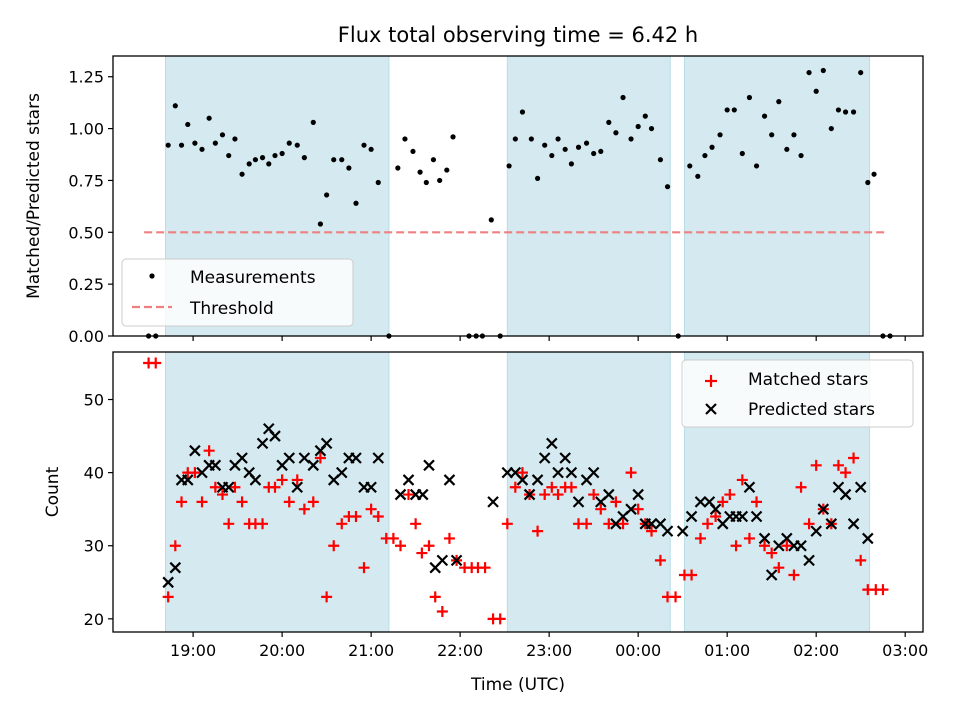 The width and height of the screenshot is (960, 720). What do you see at coordinates (98, 510) in the screenshot?
I see `bottom-y-ticks: 20 30 40 50` at bounding box center [98, 510].